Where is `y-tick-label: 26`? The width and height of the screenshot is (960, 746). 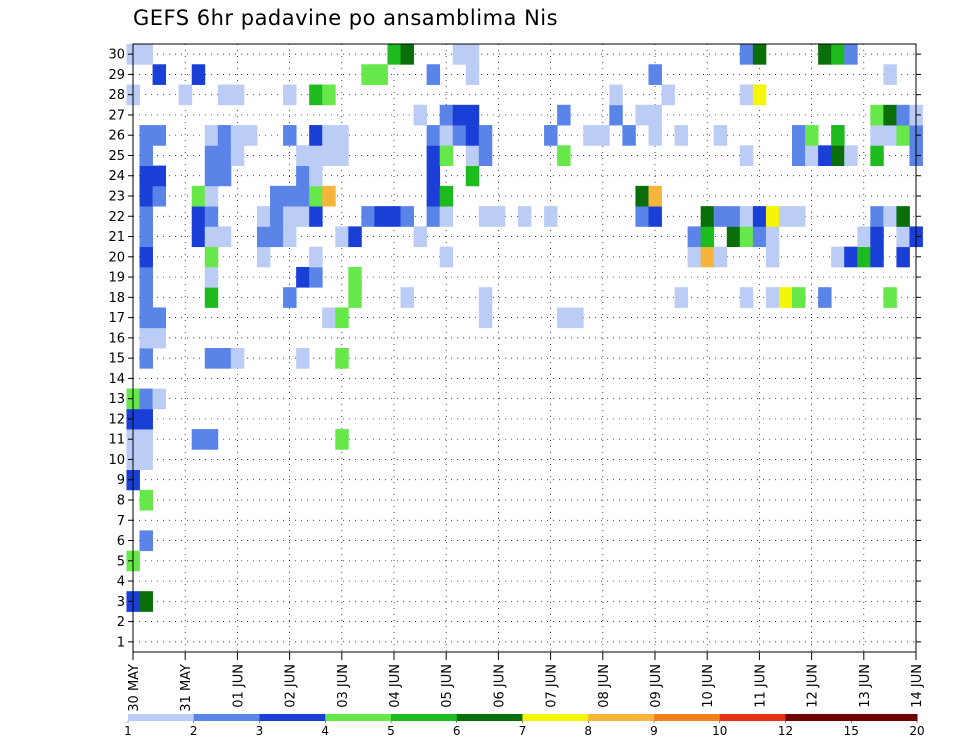 y-tick-label: 26 is located at coordinates (116, 136).